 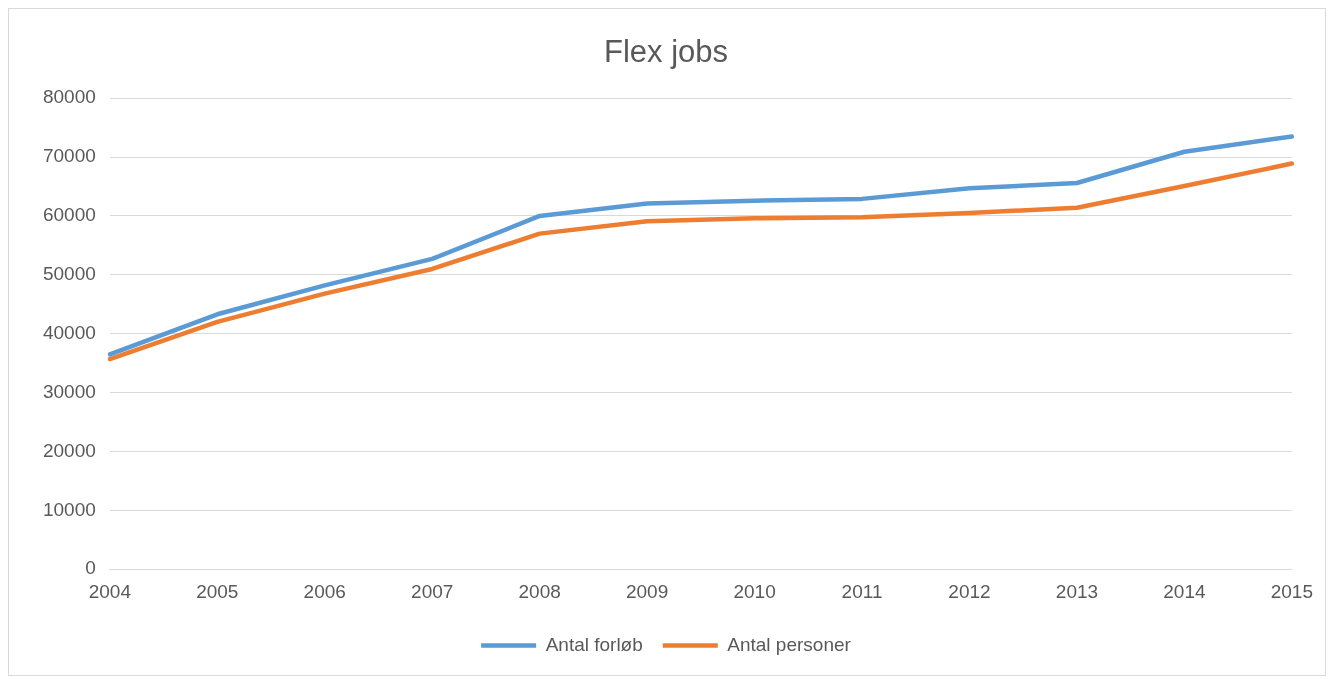 What do you see at coordinates (594, 644) in the screenshot?
I see `legend-label: Antal forløb` at bounding box center [594, 644].